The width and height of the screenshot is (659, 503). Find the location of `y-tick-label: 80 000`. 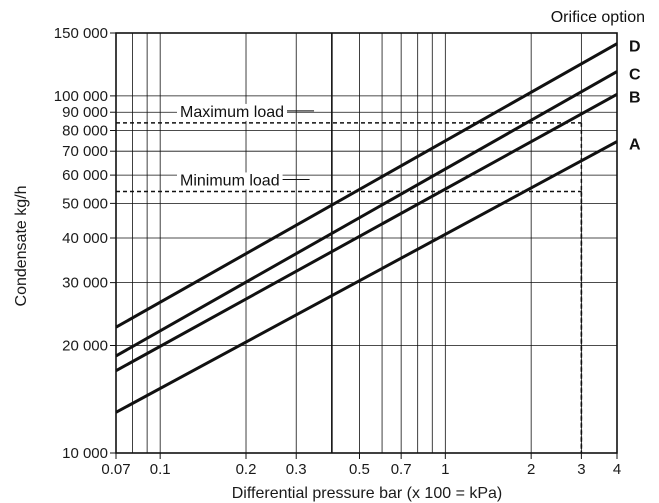

y-tick-label: 80 000 is located at coordinates (85, 130).